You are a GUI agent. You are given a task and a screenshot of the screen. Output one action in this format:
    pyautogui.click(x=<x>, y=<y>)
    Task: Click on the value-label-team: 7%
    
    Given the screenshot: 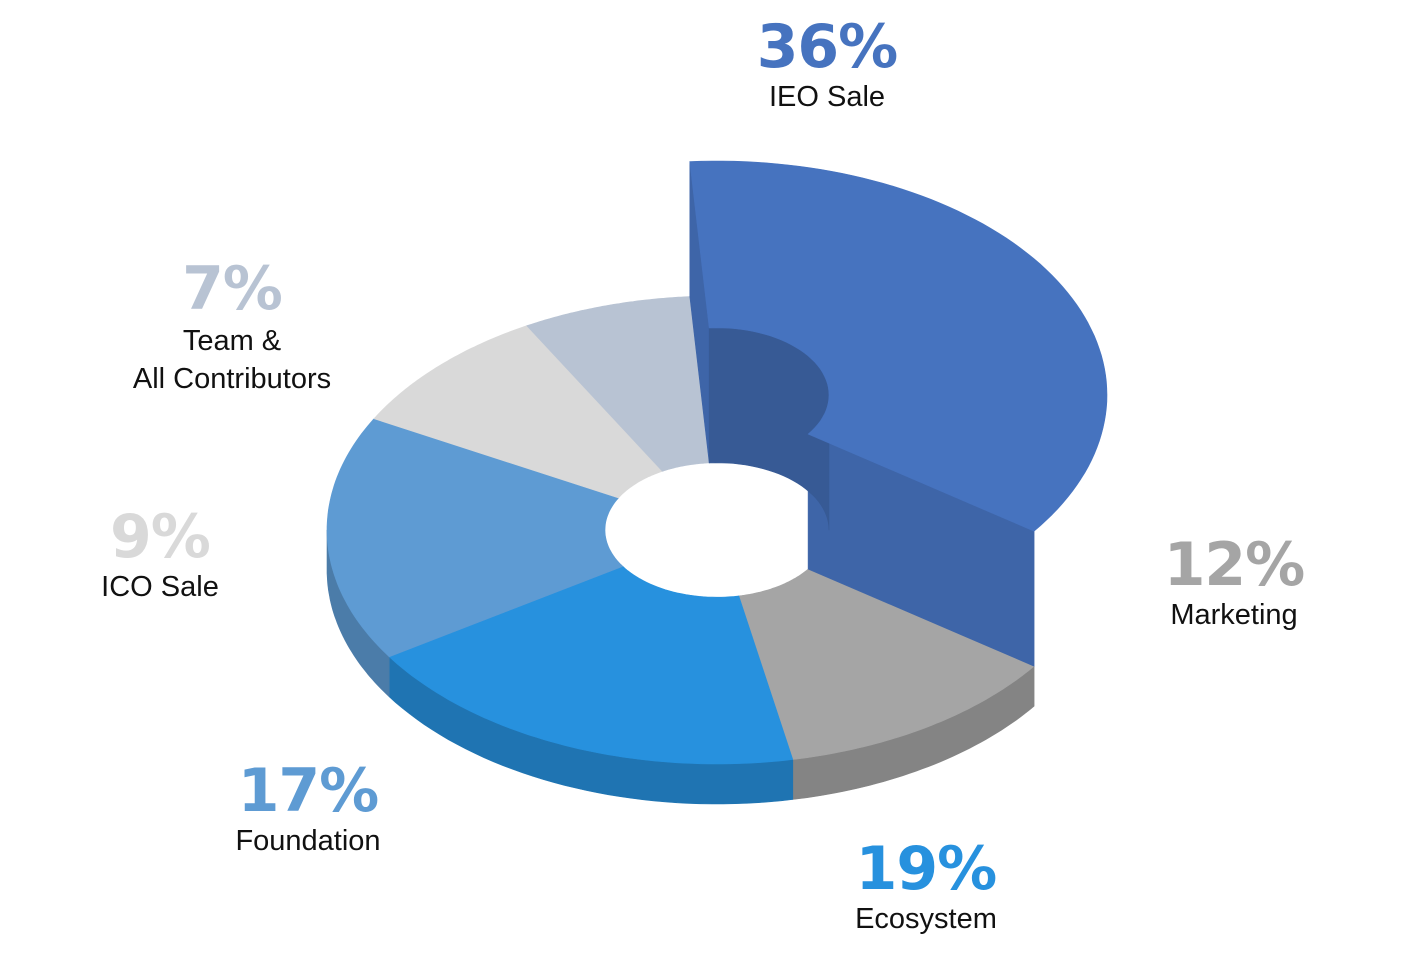 What is the action you would take?
    pyautogui.click(x=232, y=289)
    